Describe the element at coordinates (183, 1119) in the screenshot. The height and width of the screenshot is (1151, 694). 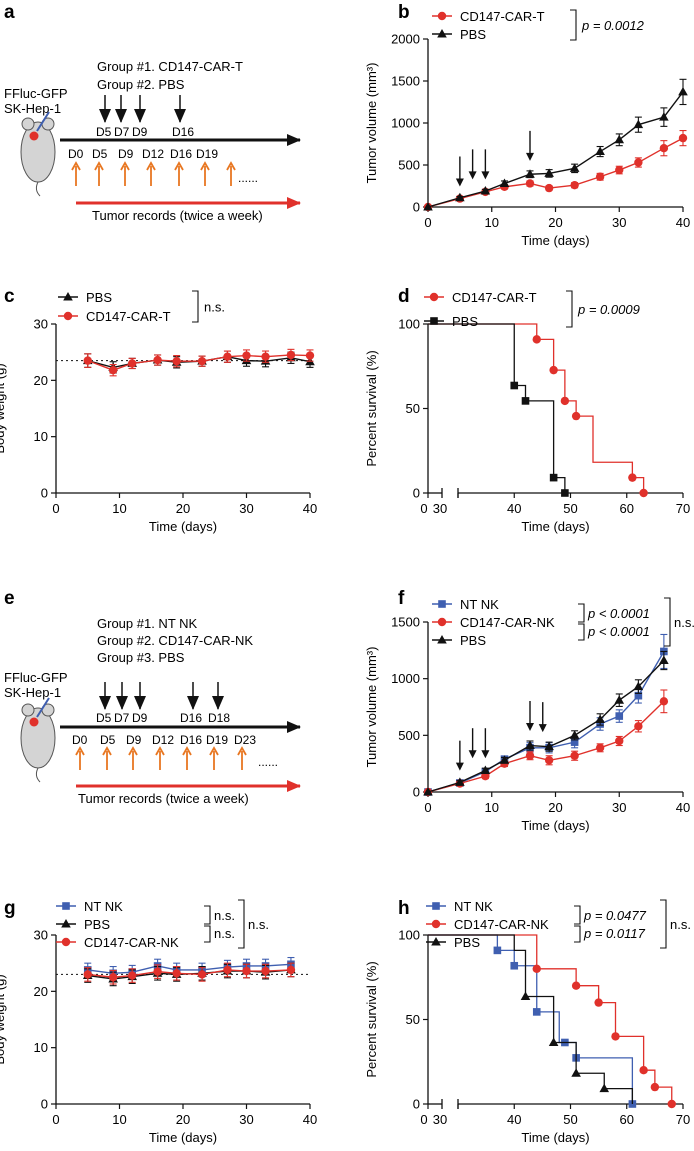
I see `x-tick-label: 20` at that location.